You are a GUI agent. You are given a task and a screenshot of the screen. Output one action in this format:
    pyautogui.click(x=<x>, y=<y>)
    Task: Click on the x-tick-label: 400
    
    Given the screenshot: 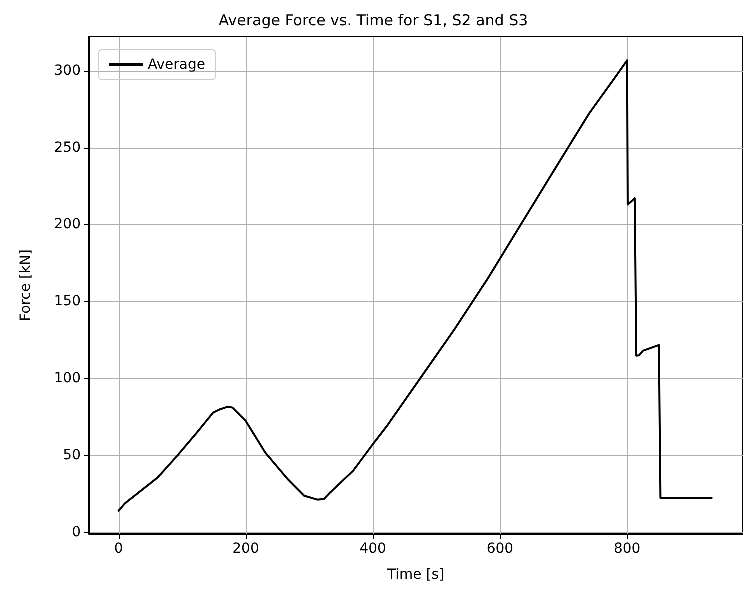 What is the action you would take?
    pyautogui.click(x=373, y=549)
    